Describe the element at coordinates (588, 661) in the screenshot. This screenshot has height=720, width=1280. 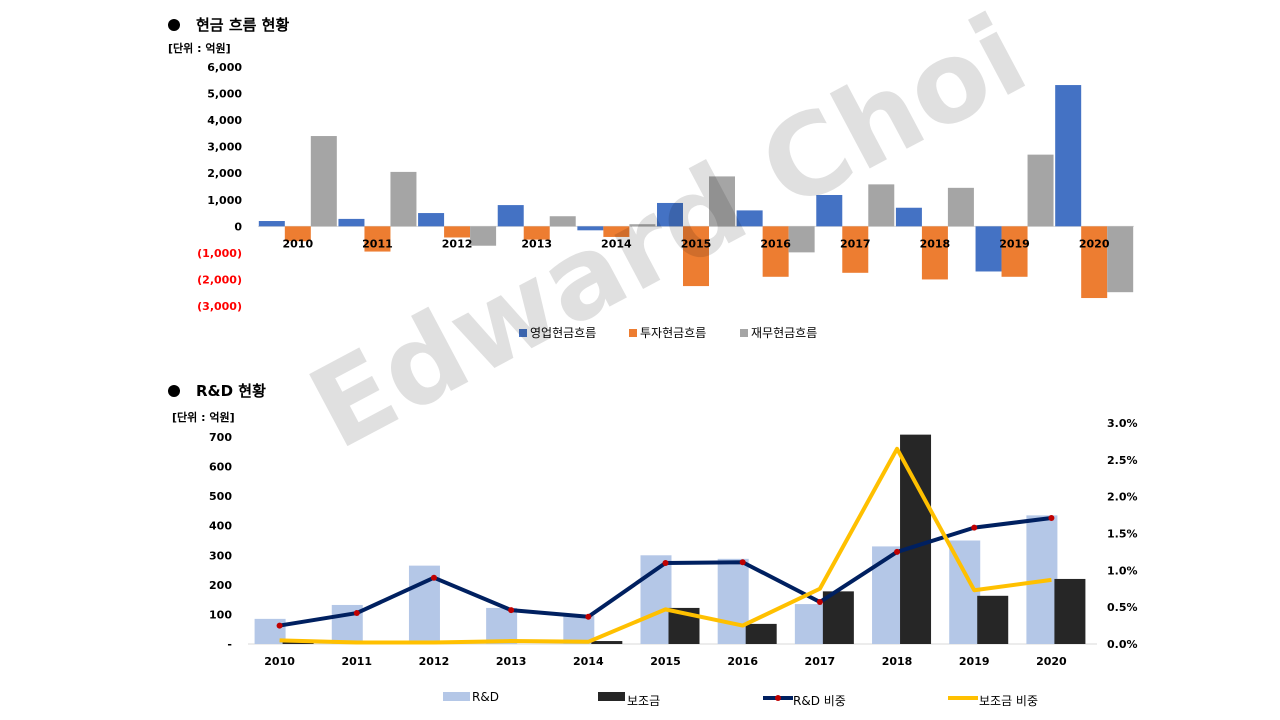
I see `x-tick-label: 2014` at that location.